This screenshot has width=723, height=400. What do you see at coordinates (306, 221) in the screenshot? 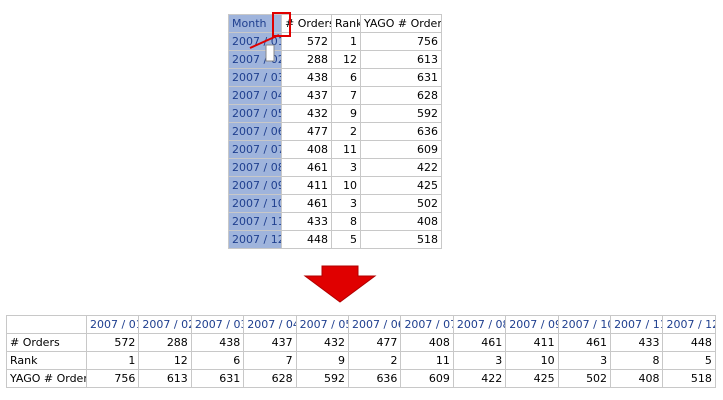
I see `cell: 433` at bounding box center [306, 221].